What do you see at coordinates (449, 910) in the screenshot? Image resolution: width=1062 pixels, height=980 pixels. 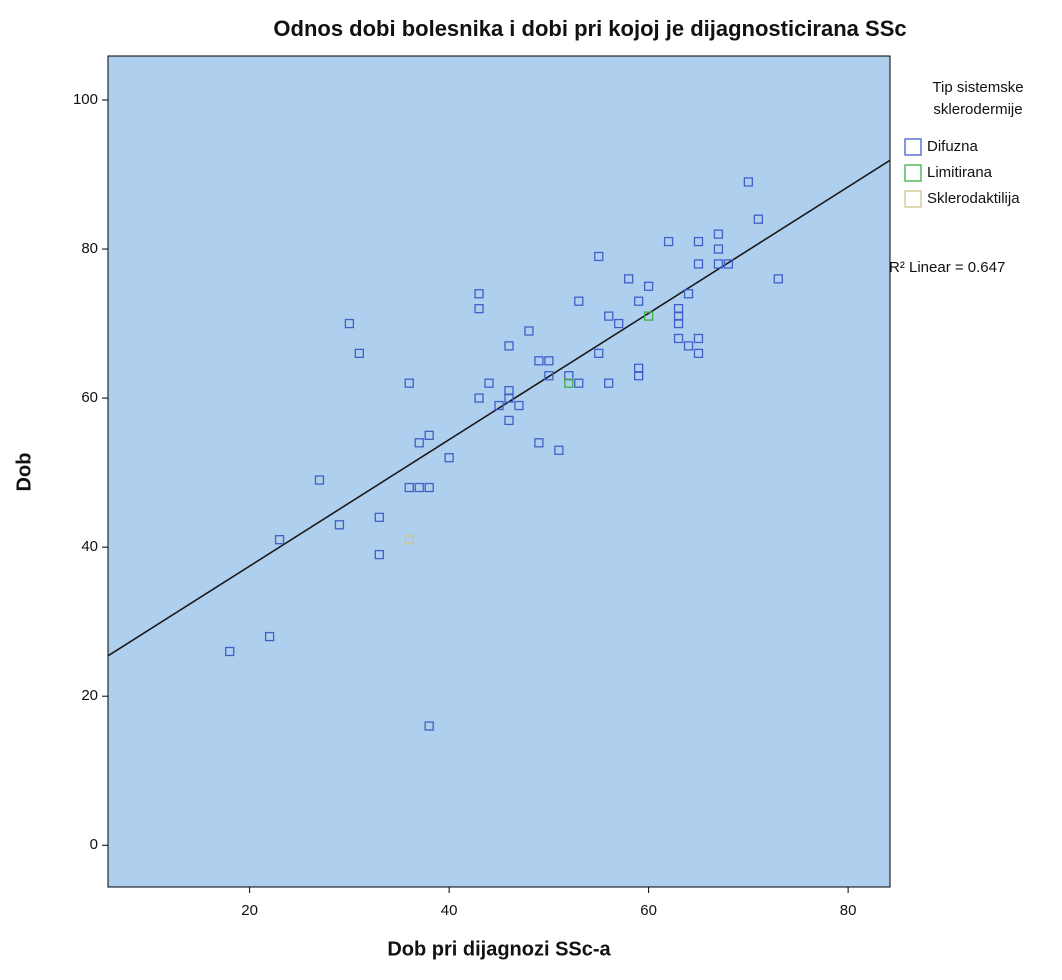 I see `x-tick-label: 40` at bounding box center [449, 910].